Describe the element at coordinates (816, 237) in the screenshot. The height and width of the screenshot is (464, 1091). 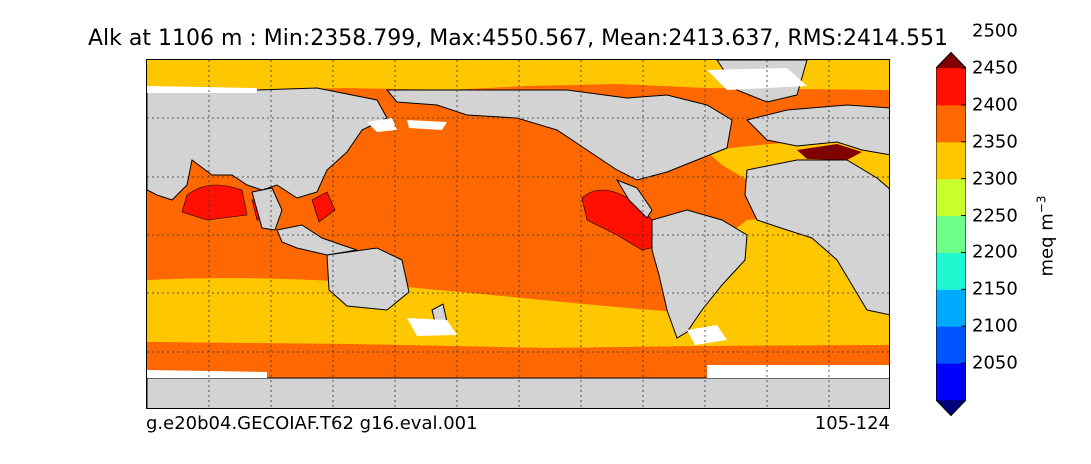
I see `africa-land` at that location.